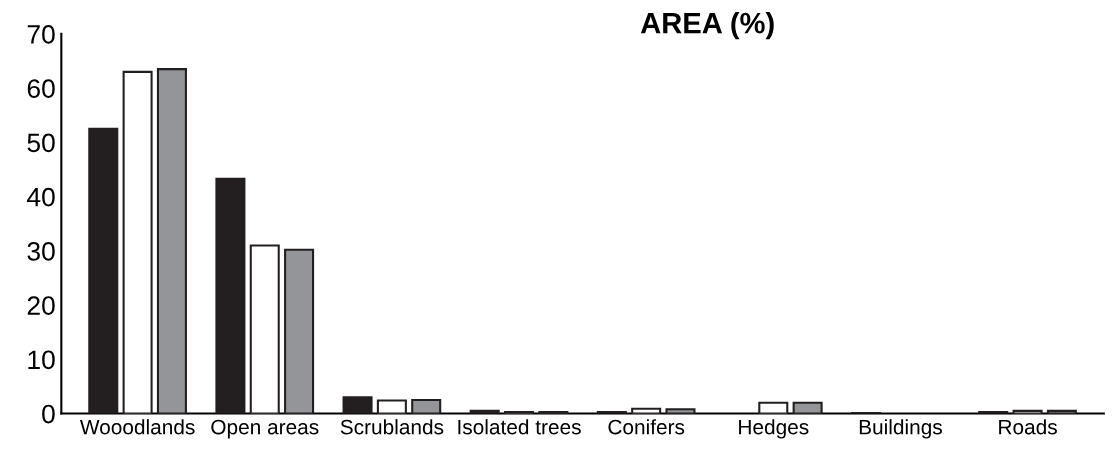  Describe the element at coordinates (1028, 427) in the screenshot. I see `x-tick-label: Roads` at that location.